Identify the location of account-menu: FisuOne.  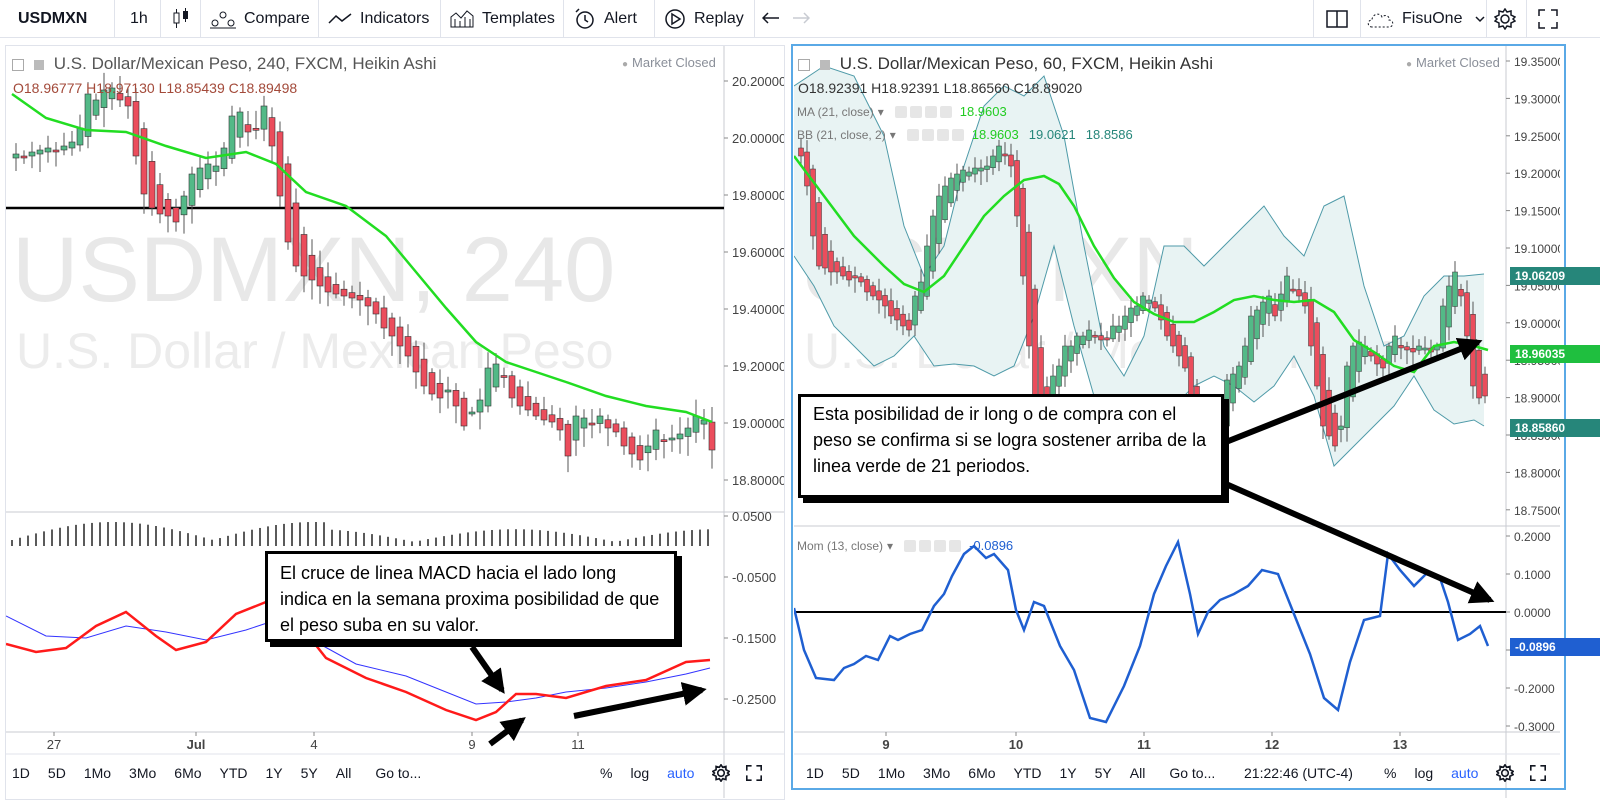
(1430, 19).